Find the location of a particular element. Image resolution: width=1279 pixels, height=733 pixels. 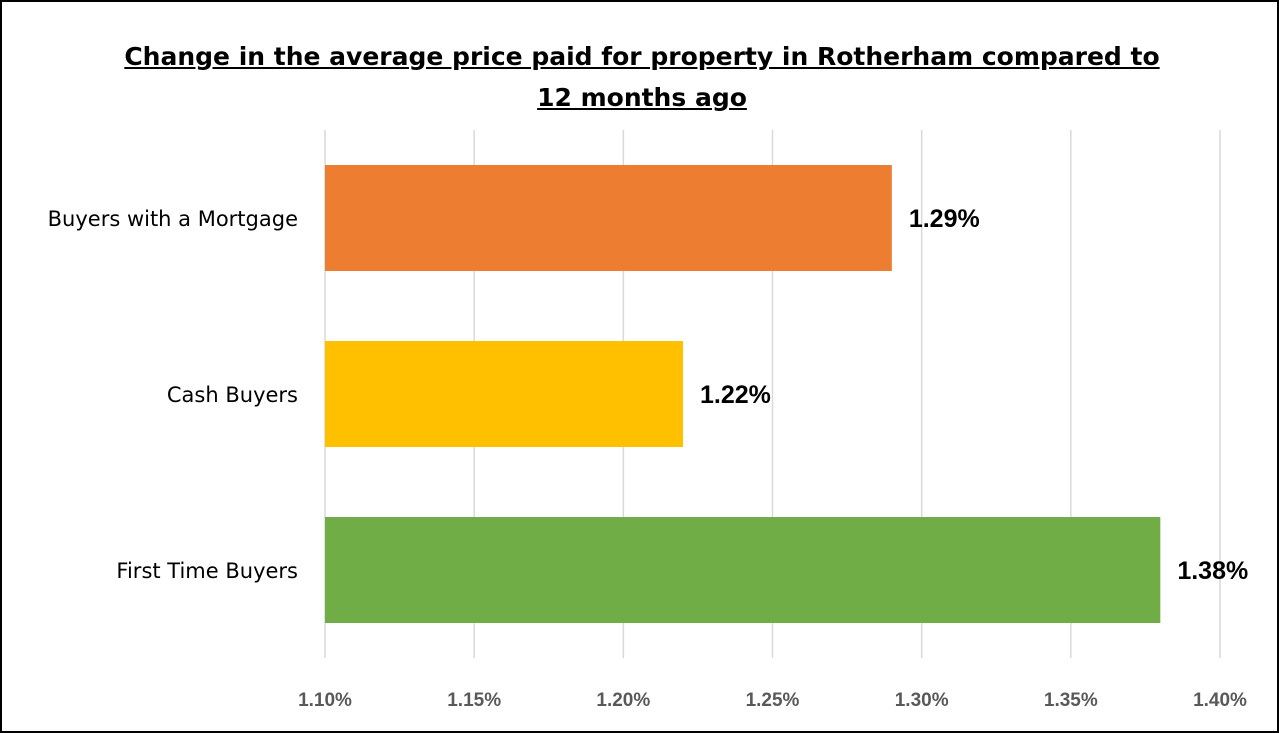

chart-title-line-2: 12 months ago is located at coordinates (642, 97).